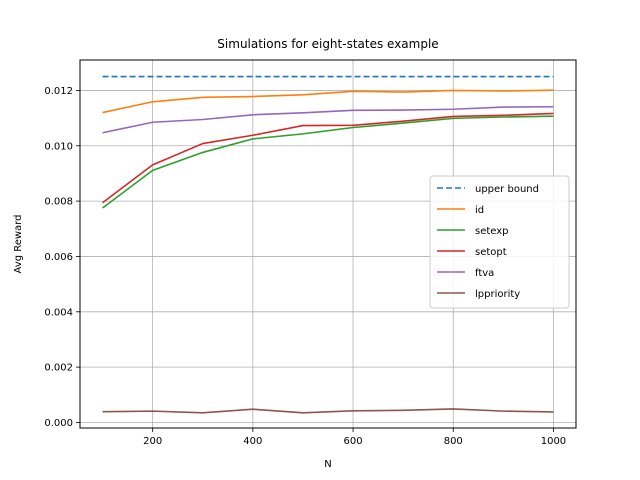 Image resolution: width=640 pixels, height=480 pixels. I want to click on legend-label: setexp, so click(492, 231).